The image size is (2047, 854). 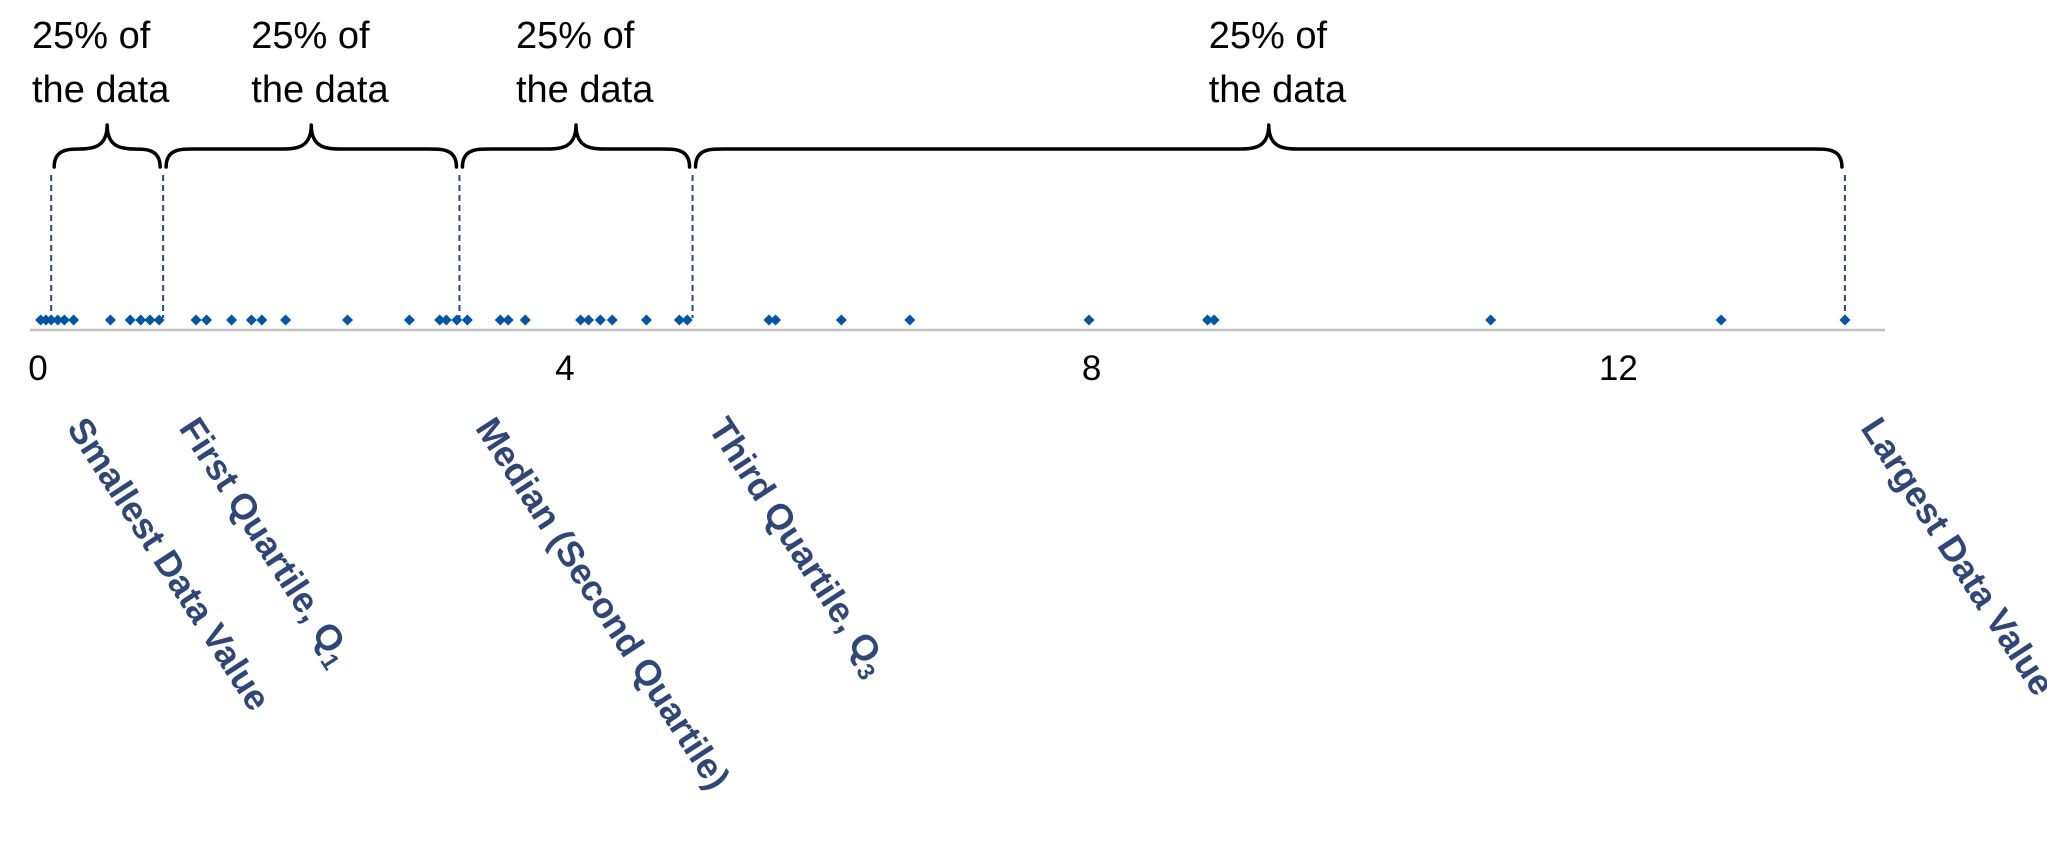 I want to click on marker-label-median: Median (Second Quartile), so click(x=603, y=603).